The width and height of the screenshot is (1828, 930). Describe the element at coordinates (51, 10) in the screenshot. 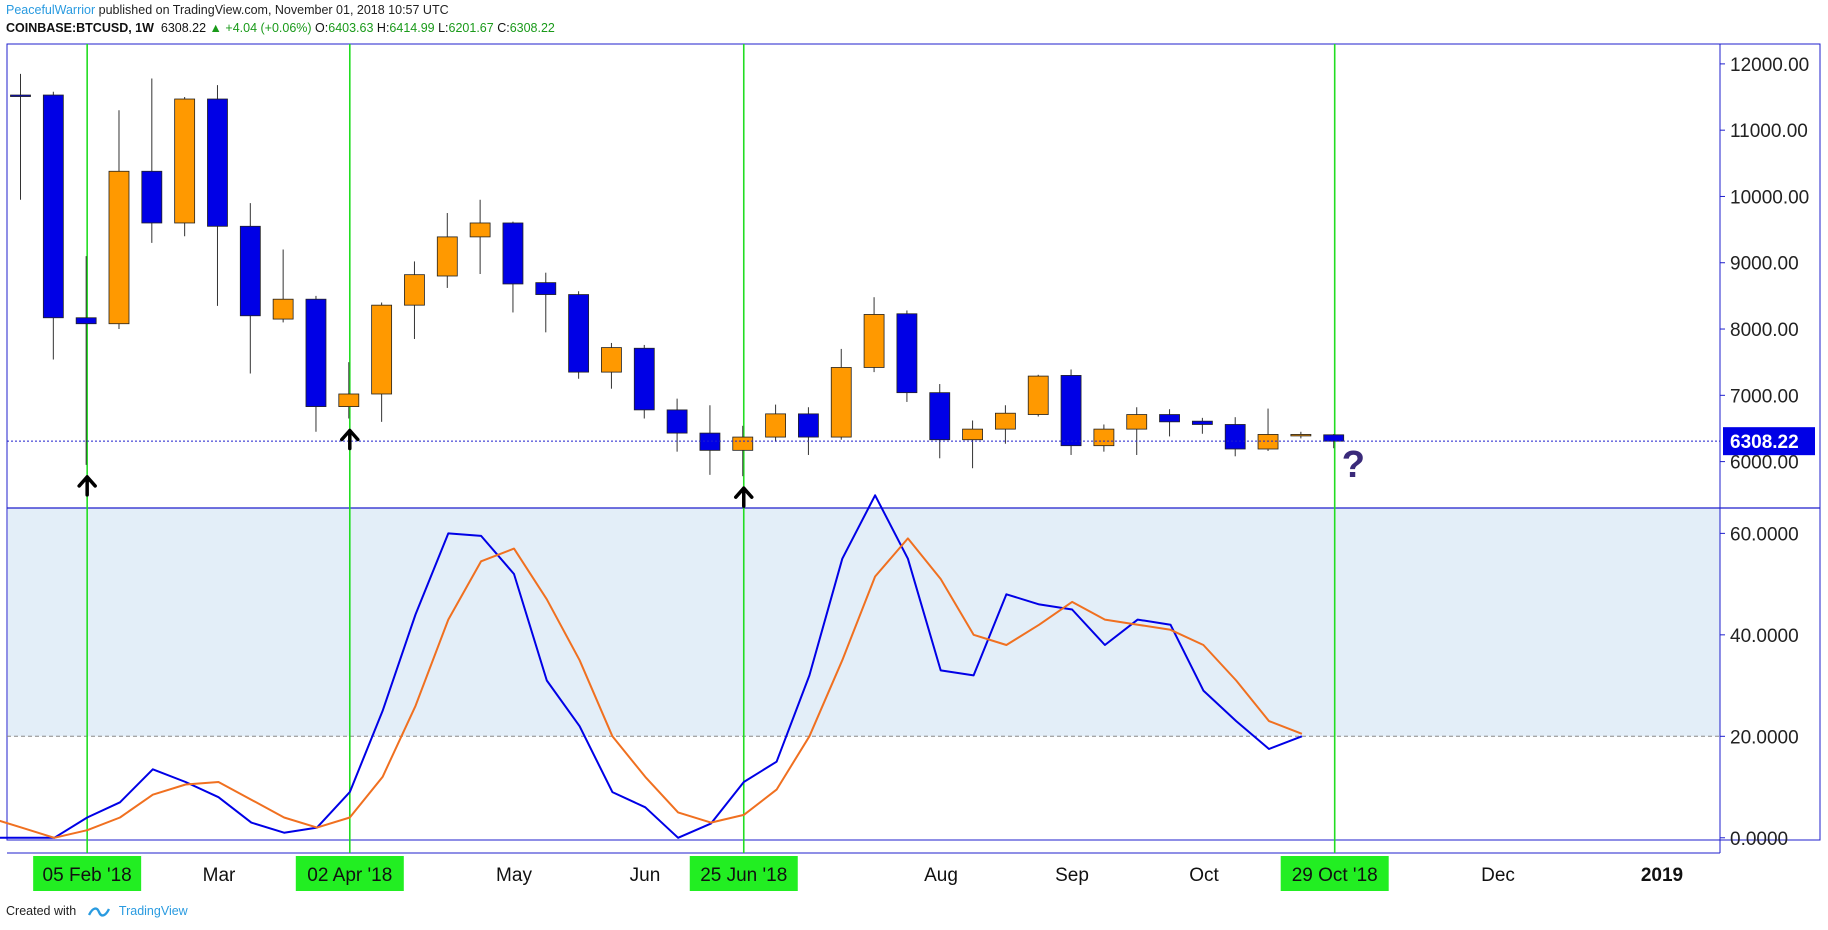

I see `author-link: PeacefulWarrior` at that location.